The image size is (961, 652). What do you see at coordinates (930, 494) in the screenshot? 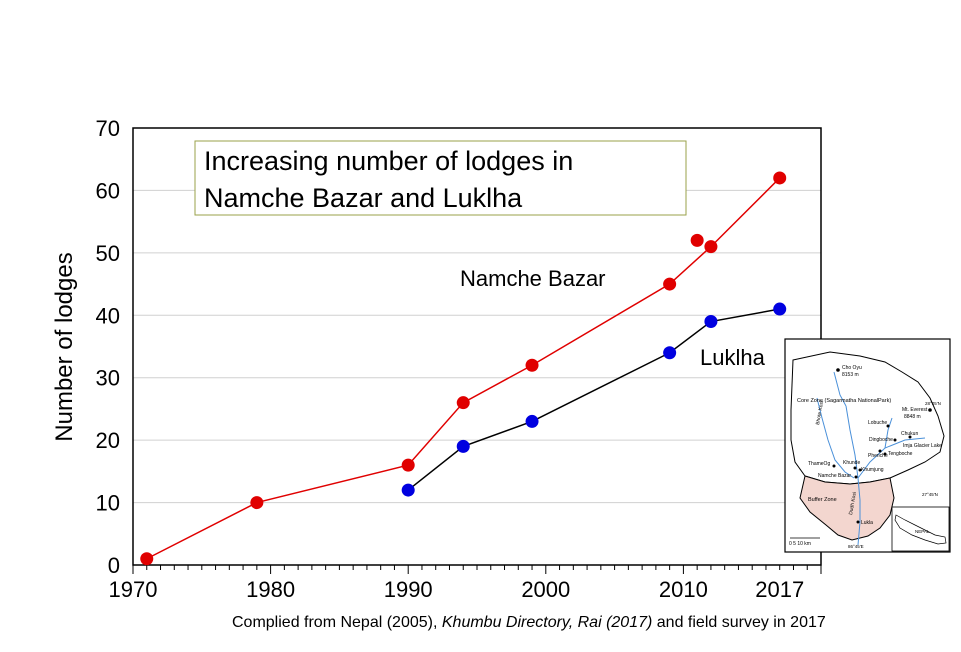
I see `map-label-lat-2: 27°45'N` at bounding box center [930, 494].